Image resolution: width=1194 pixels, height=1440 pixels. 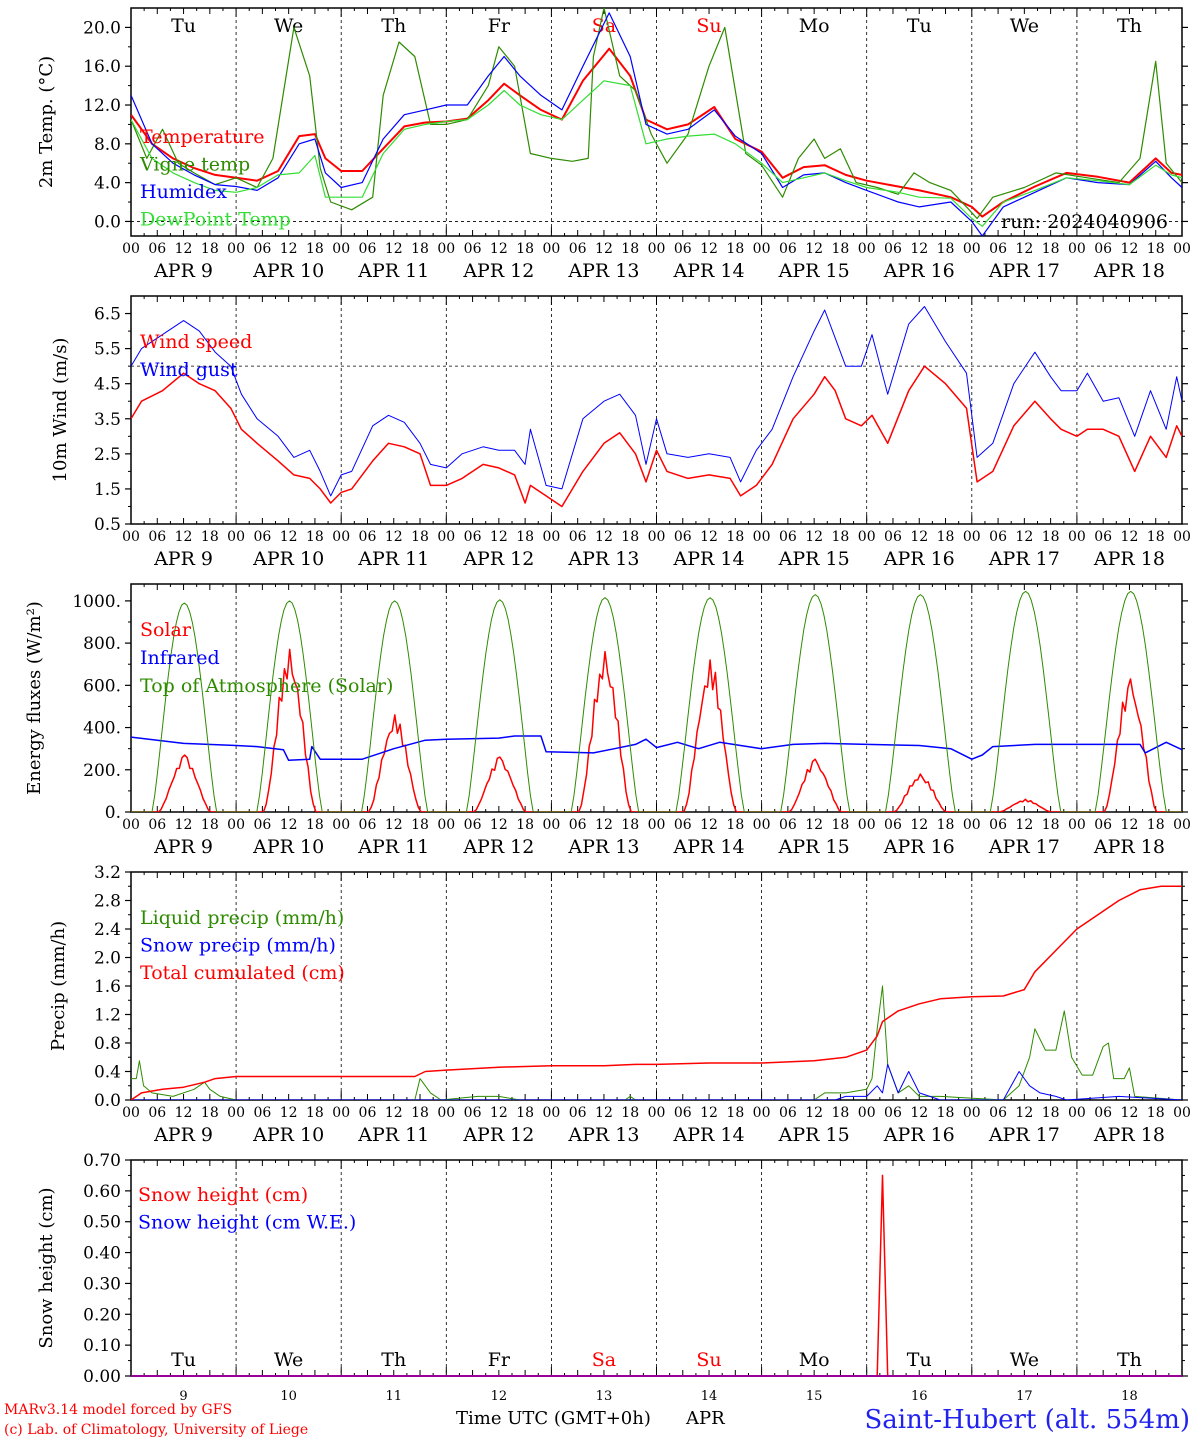 I want to click on temp-y-tick-label: 20.0, so click(x=102, y=28).